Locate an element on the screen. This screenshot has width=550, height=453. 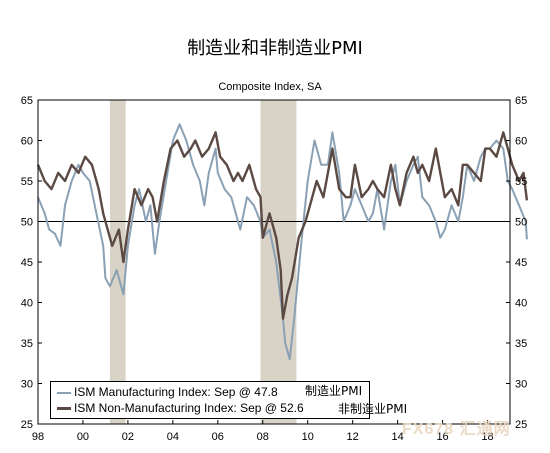
chart-subtitle: Composite Index, SA is located at coordinates (270, 87).